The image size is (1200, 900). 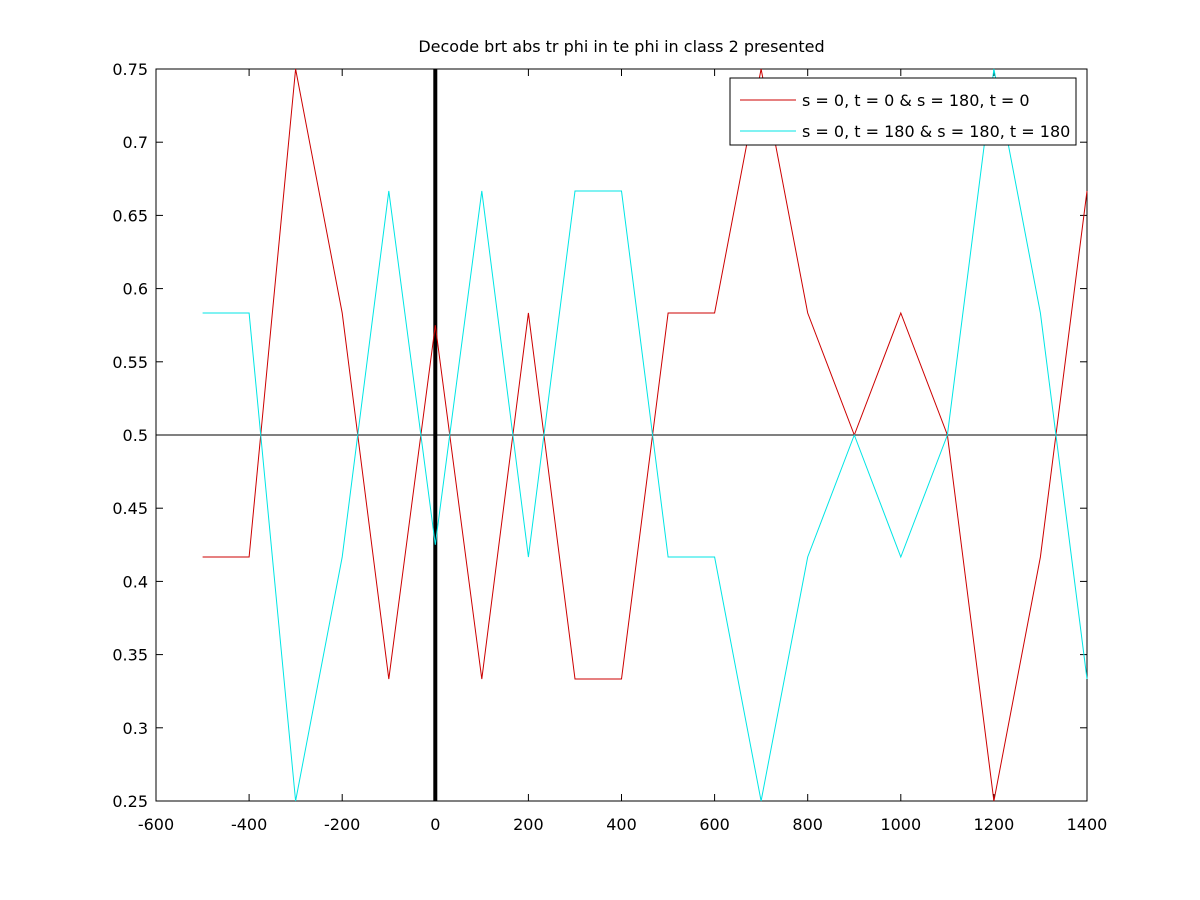 What do you see at coordinates (135, 289) in the screenshot?
I see `y-tick-label: 0.6` at bounding box center [135, 289].